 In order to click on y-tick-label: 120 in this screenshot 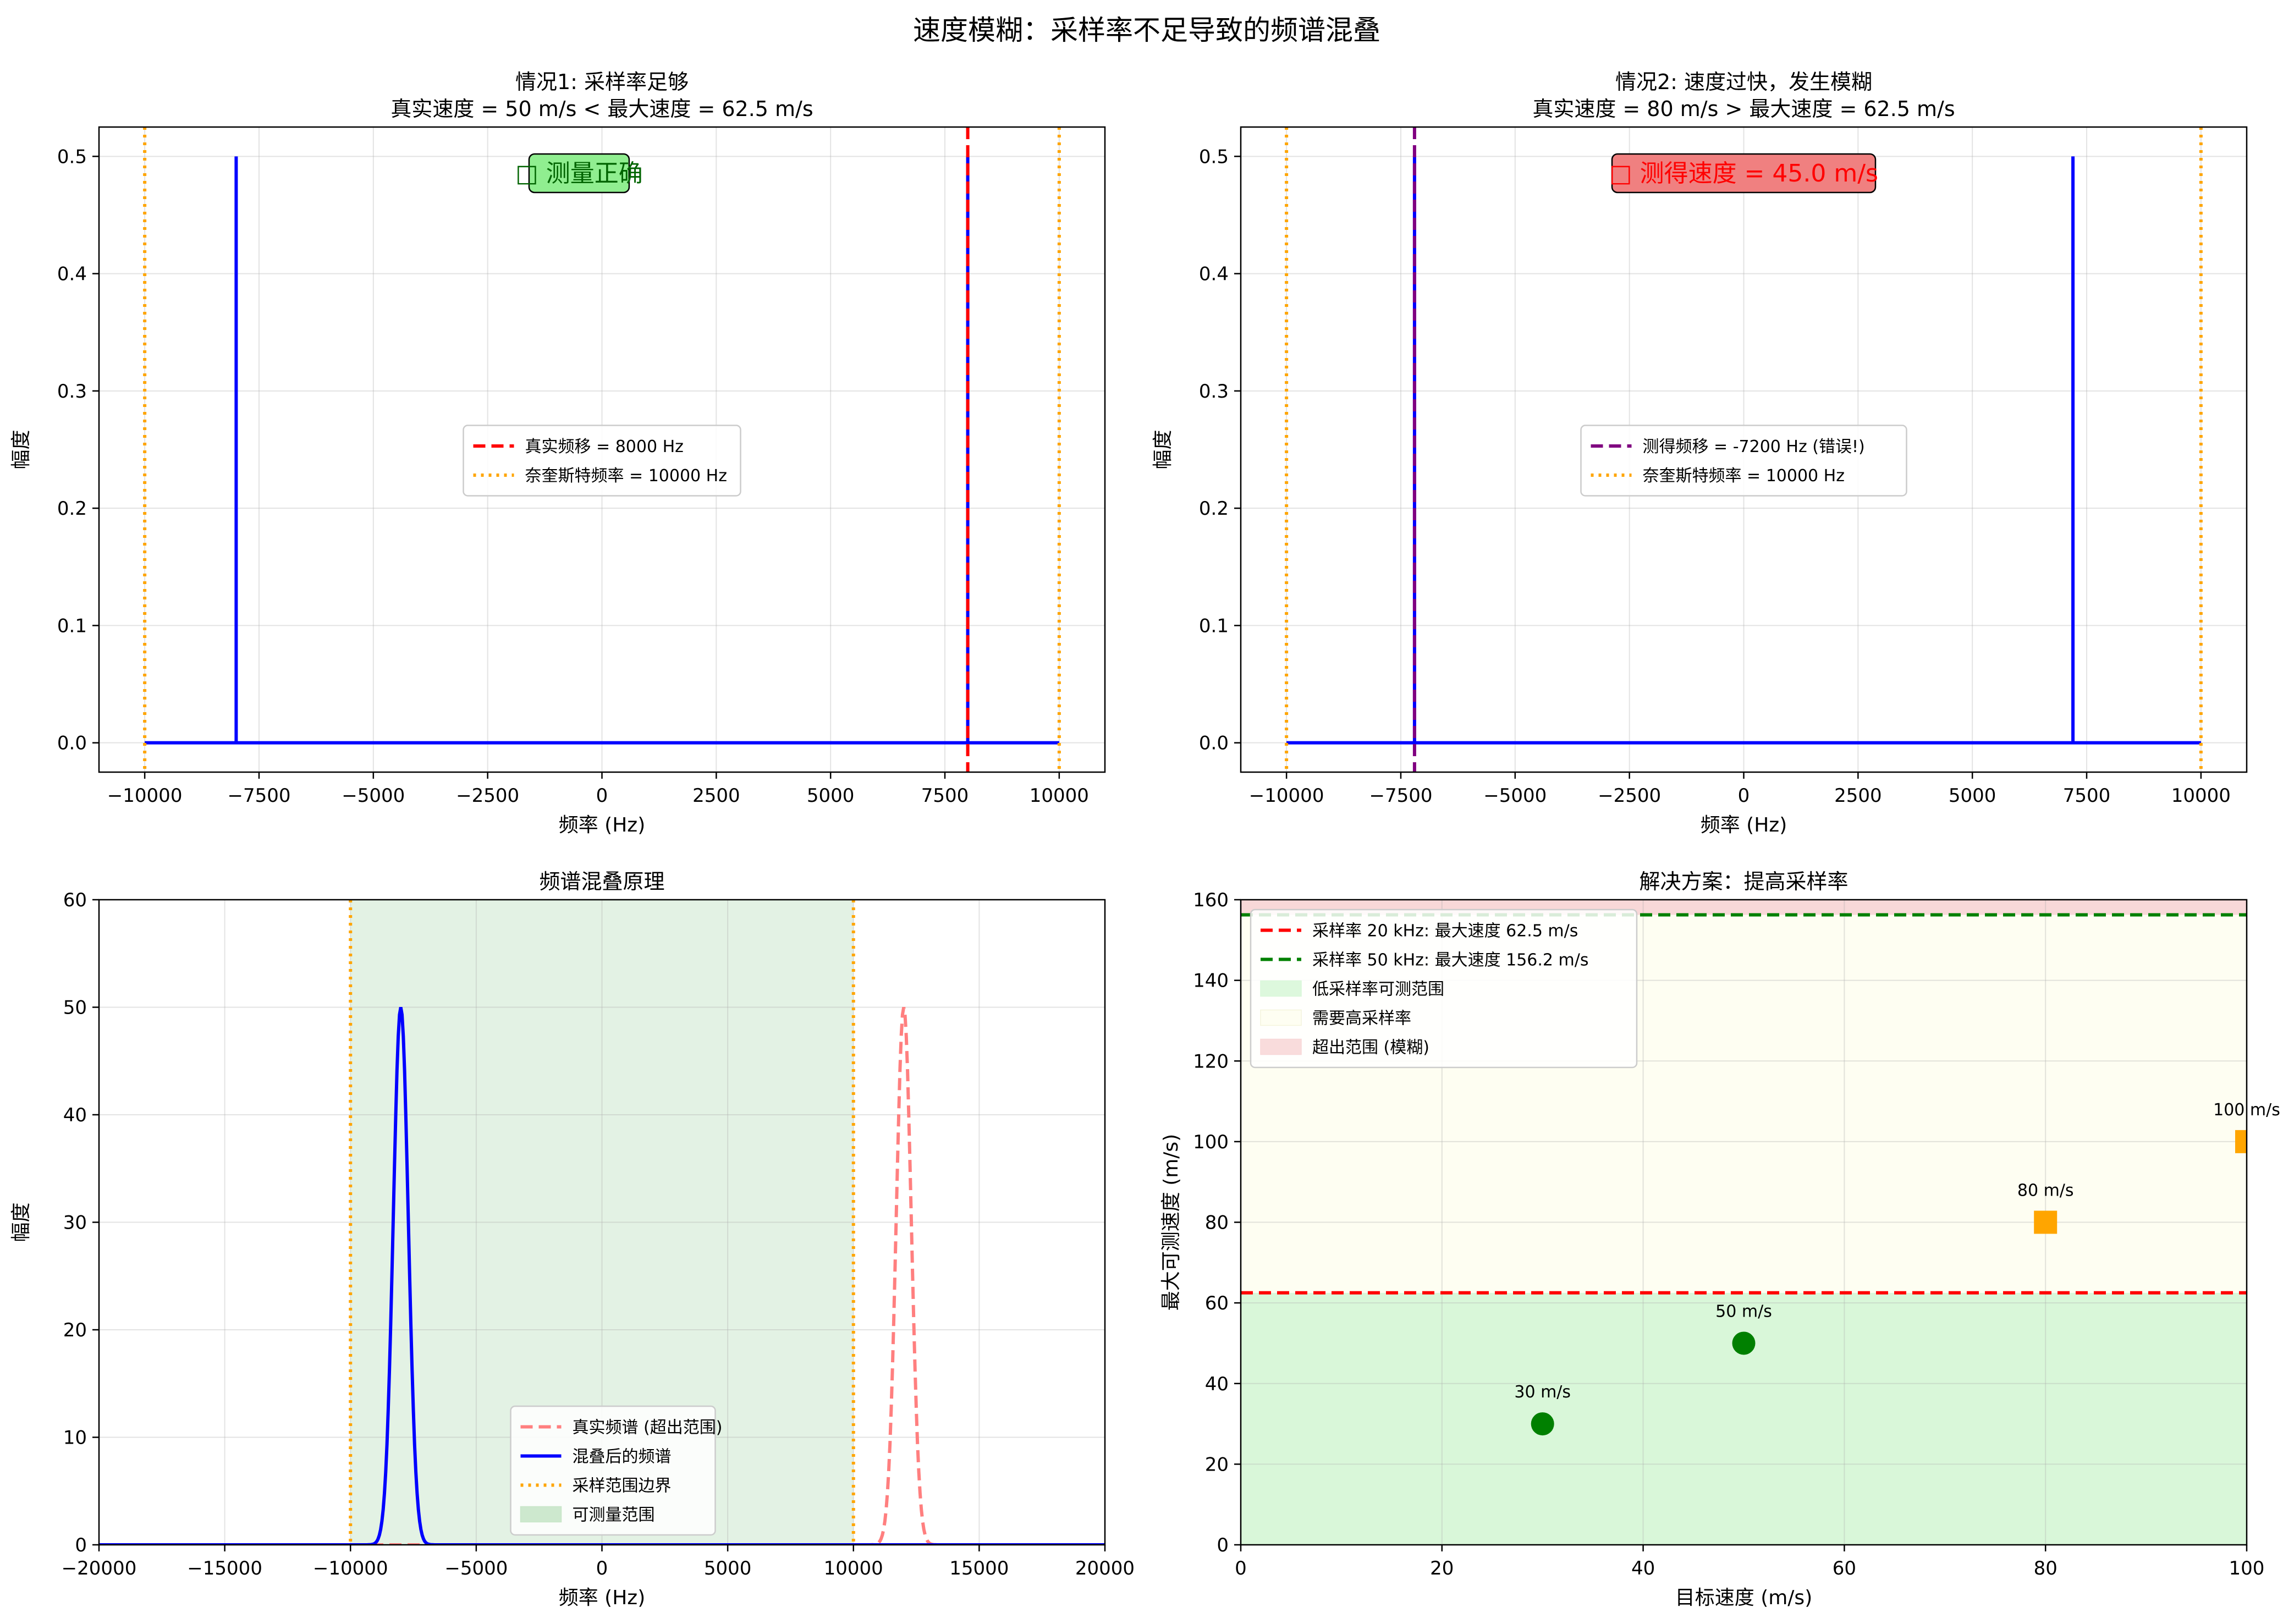, I will do `click(1211, 1061)`.